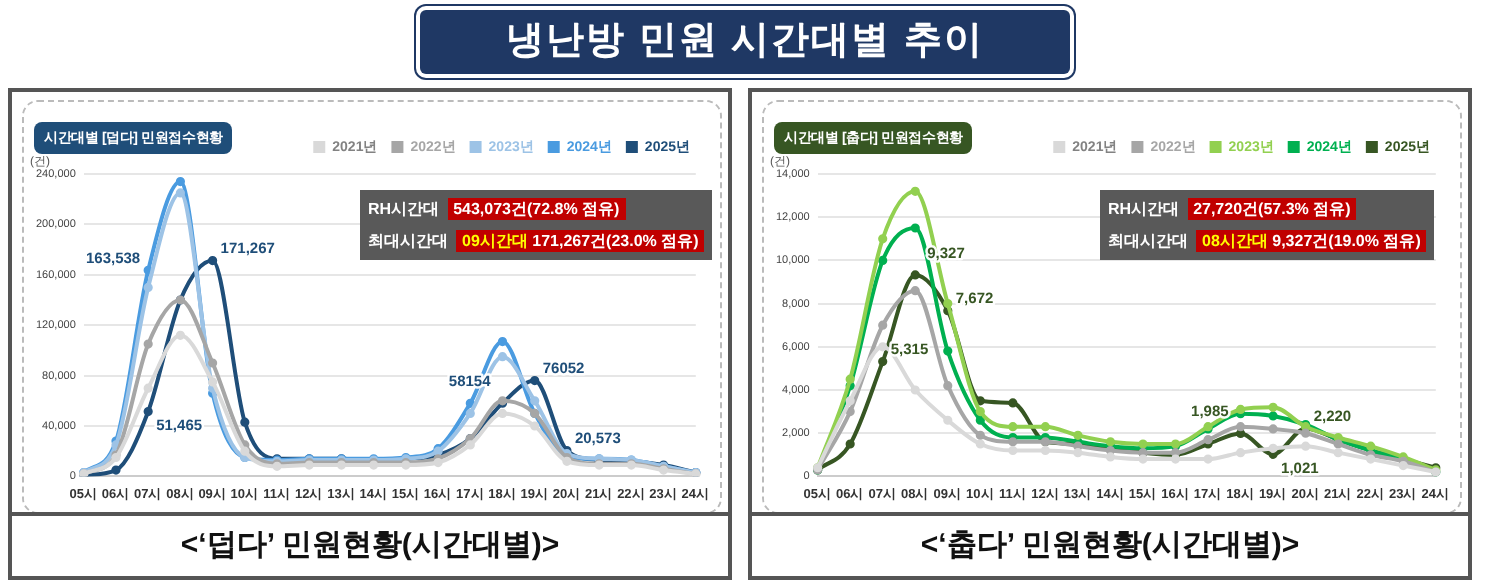 The height and width of the screenshot is (586, 1490). I want to click on annotation: 09시간대, so click(495, 241).